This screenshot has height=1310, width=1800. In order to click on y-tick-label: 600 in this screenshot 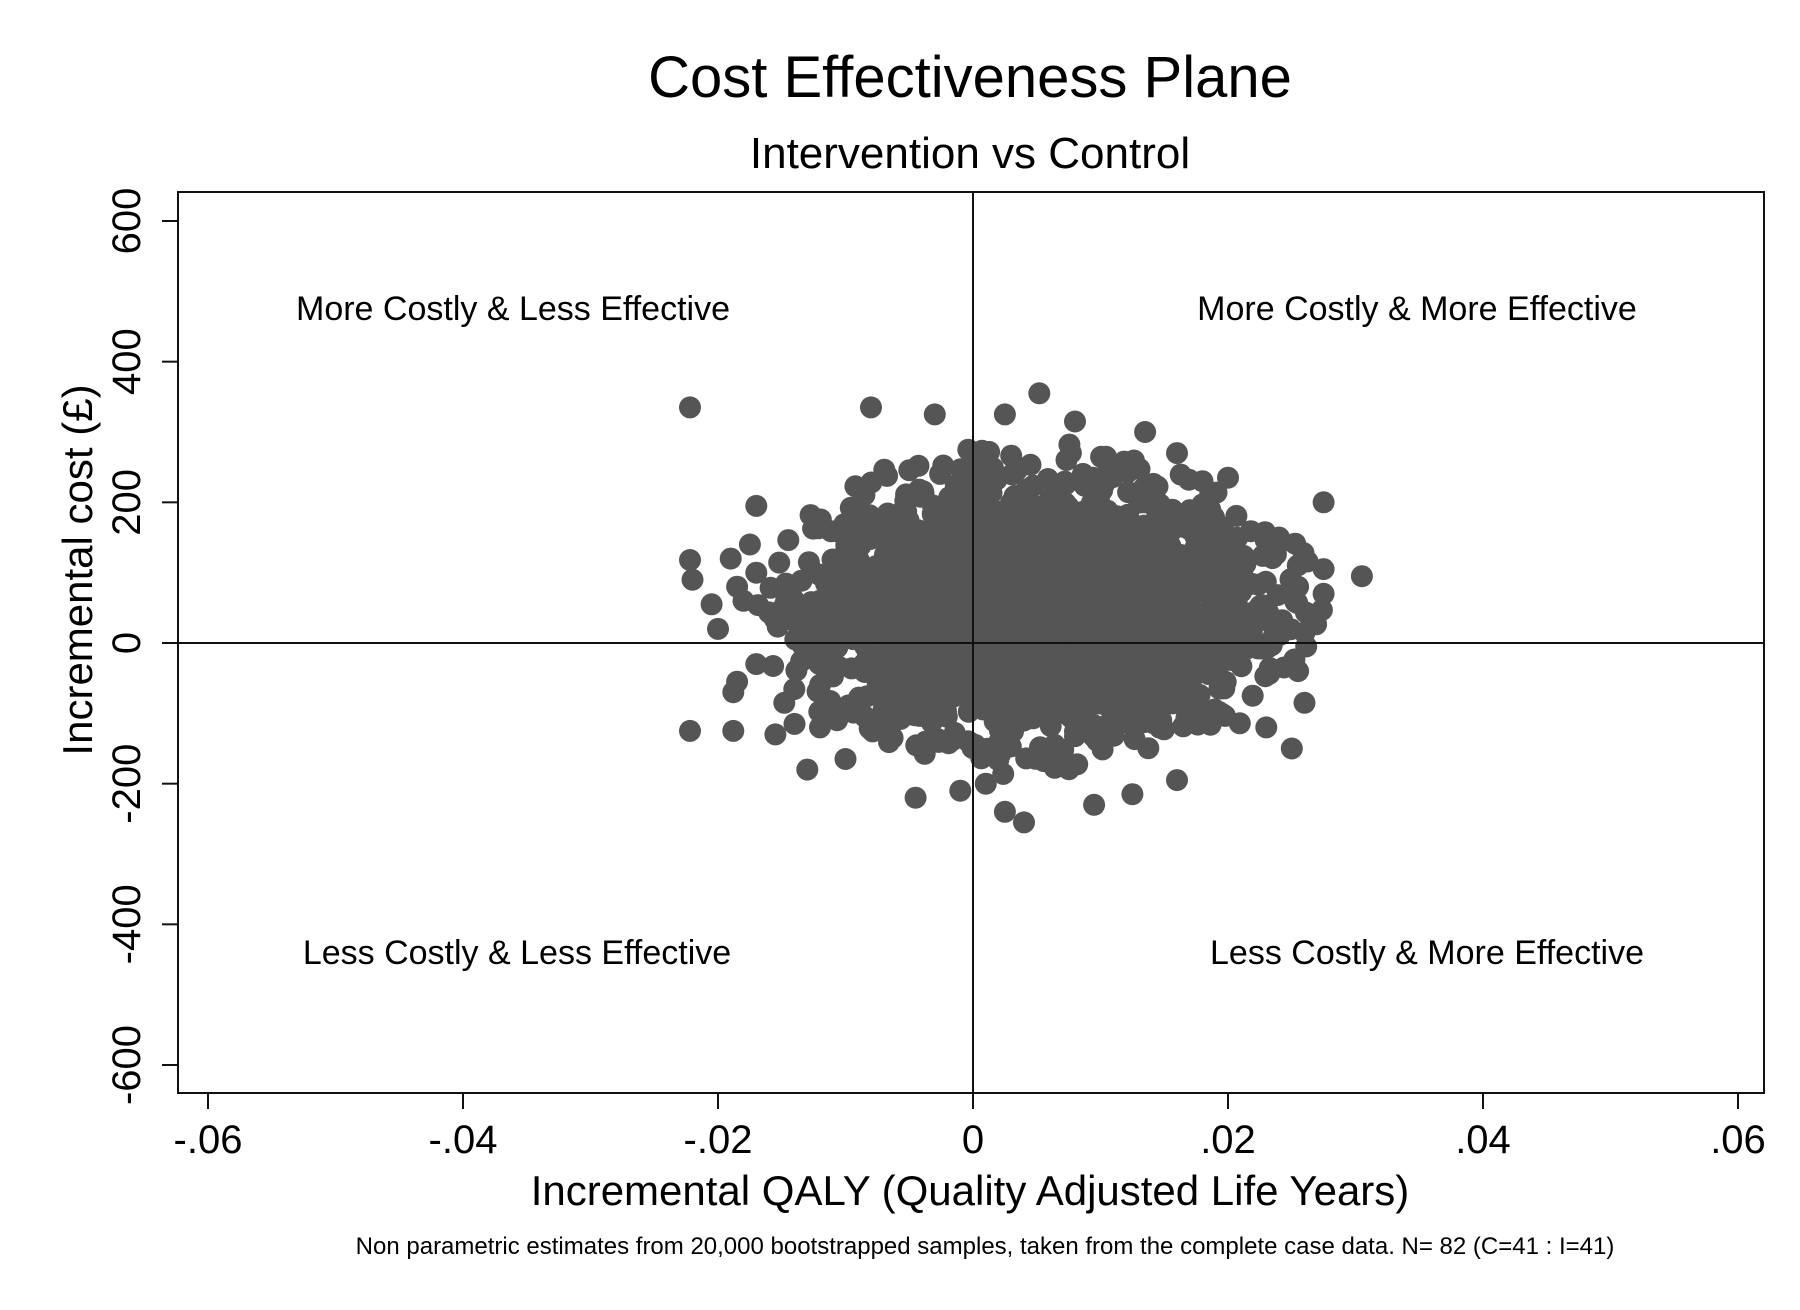, I will do `click(127, 221)`.